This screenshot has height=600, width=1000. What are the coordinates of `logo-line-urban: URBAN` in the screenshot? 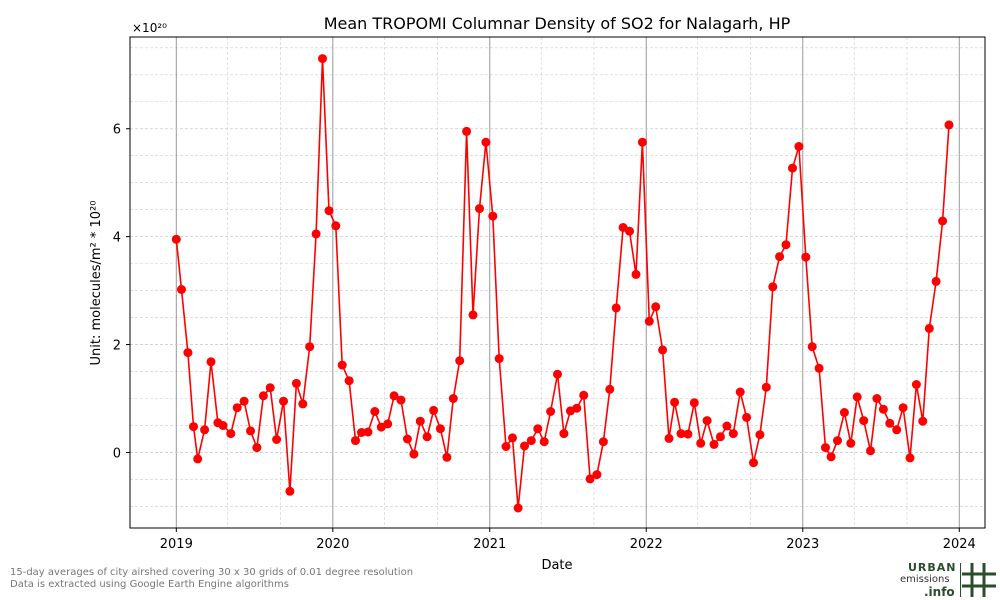 It's located at (932, 567).